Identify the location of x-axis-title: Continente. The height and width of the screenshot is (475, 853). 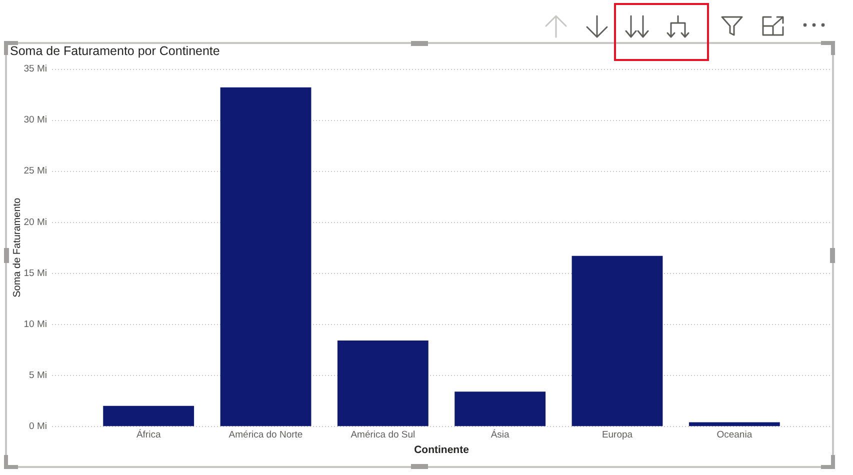
(442, 450).